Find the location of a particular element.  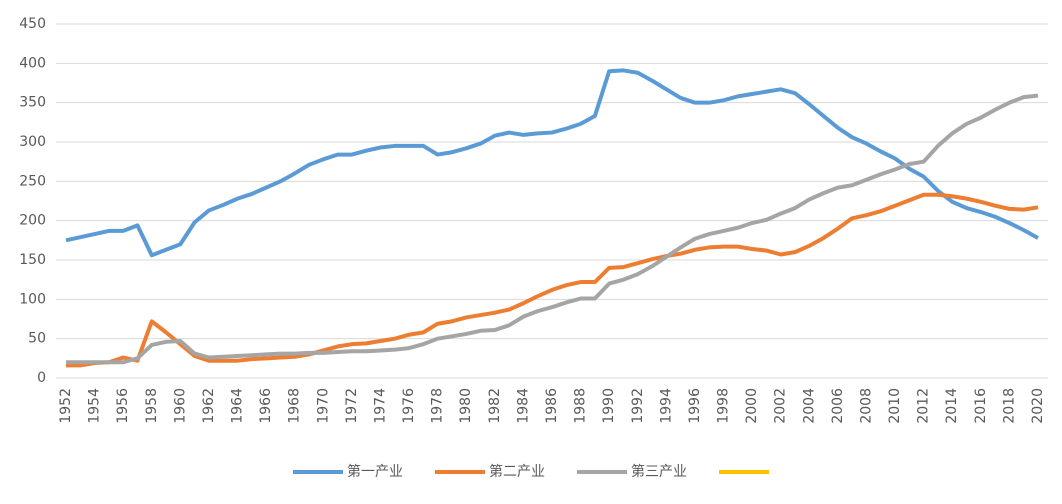

x-tick-label: 1996 is located at coordinates (695, 406).